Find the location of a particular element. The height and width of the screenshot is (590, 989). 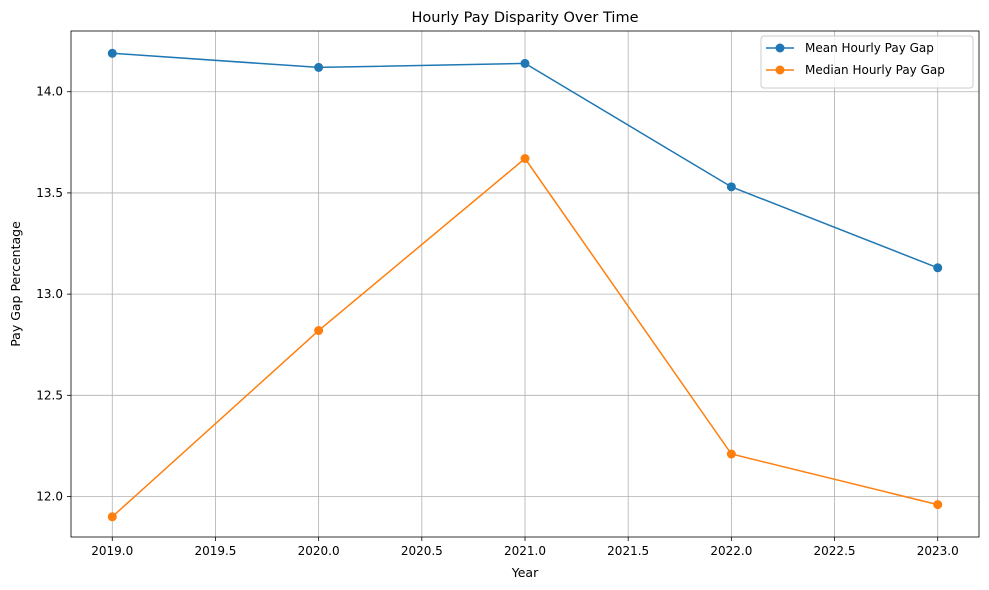

y-tick-label: 12.5 is located at coordinates (49, 395).